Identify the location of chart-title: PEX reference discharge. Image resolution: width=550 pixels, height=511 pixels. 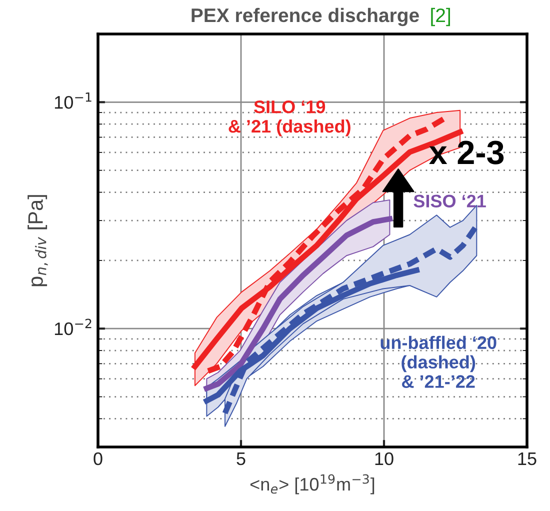
(305, 17).